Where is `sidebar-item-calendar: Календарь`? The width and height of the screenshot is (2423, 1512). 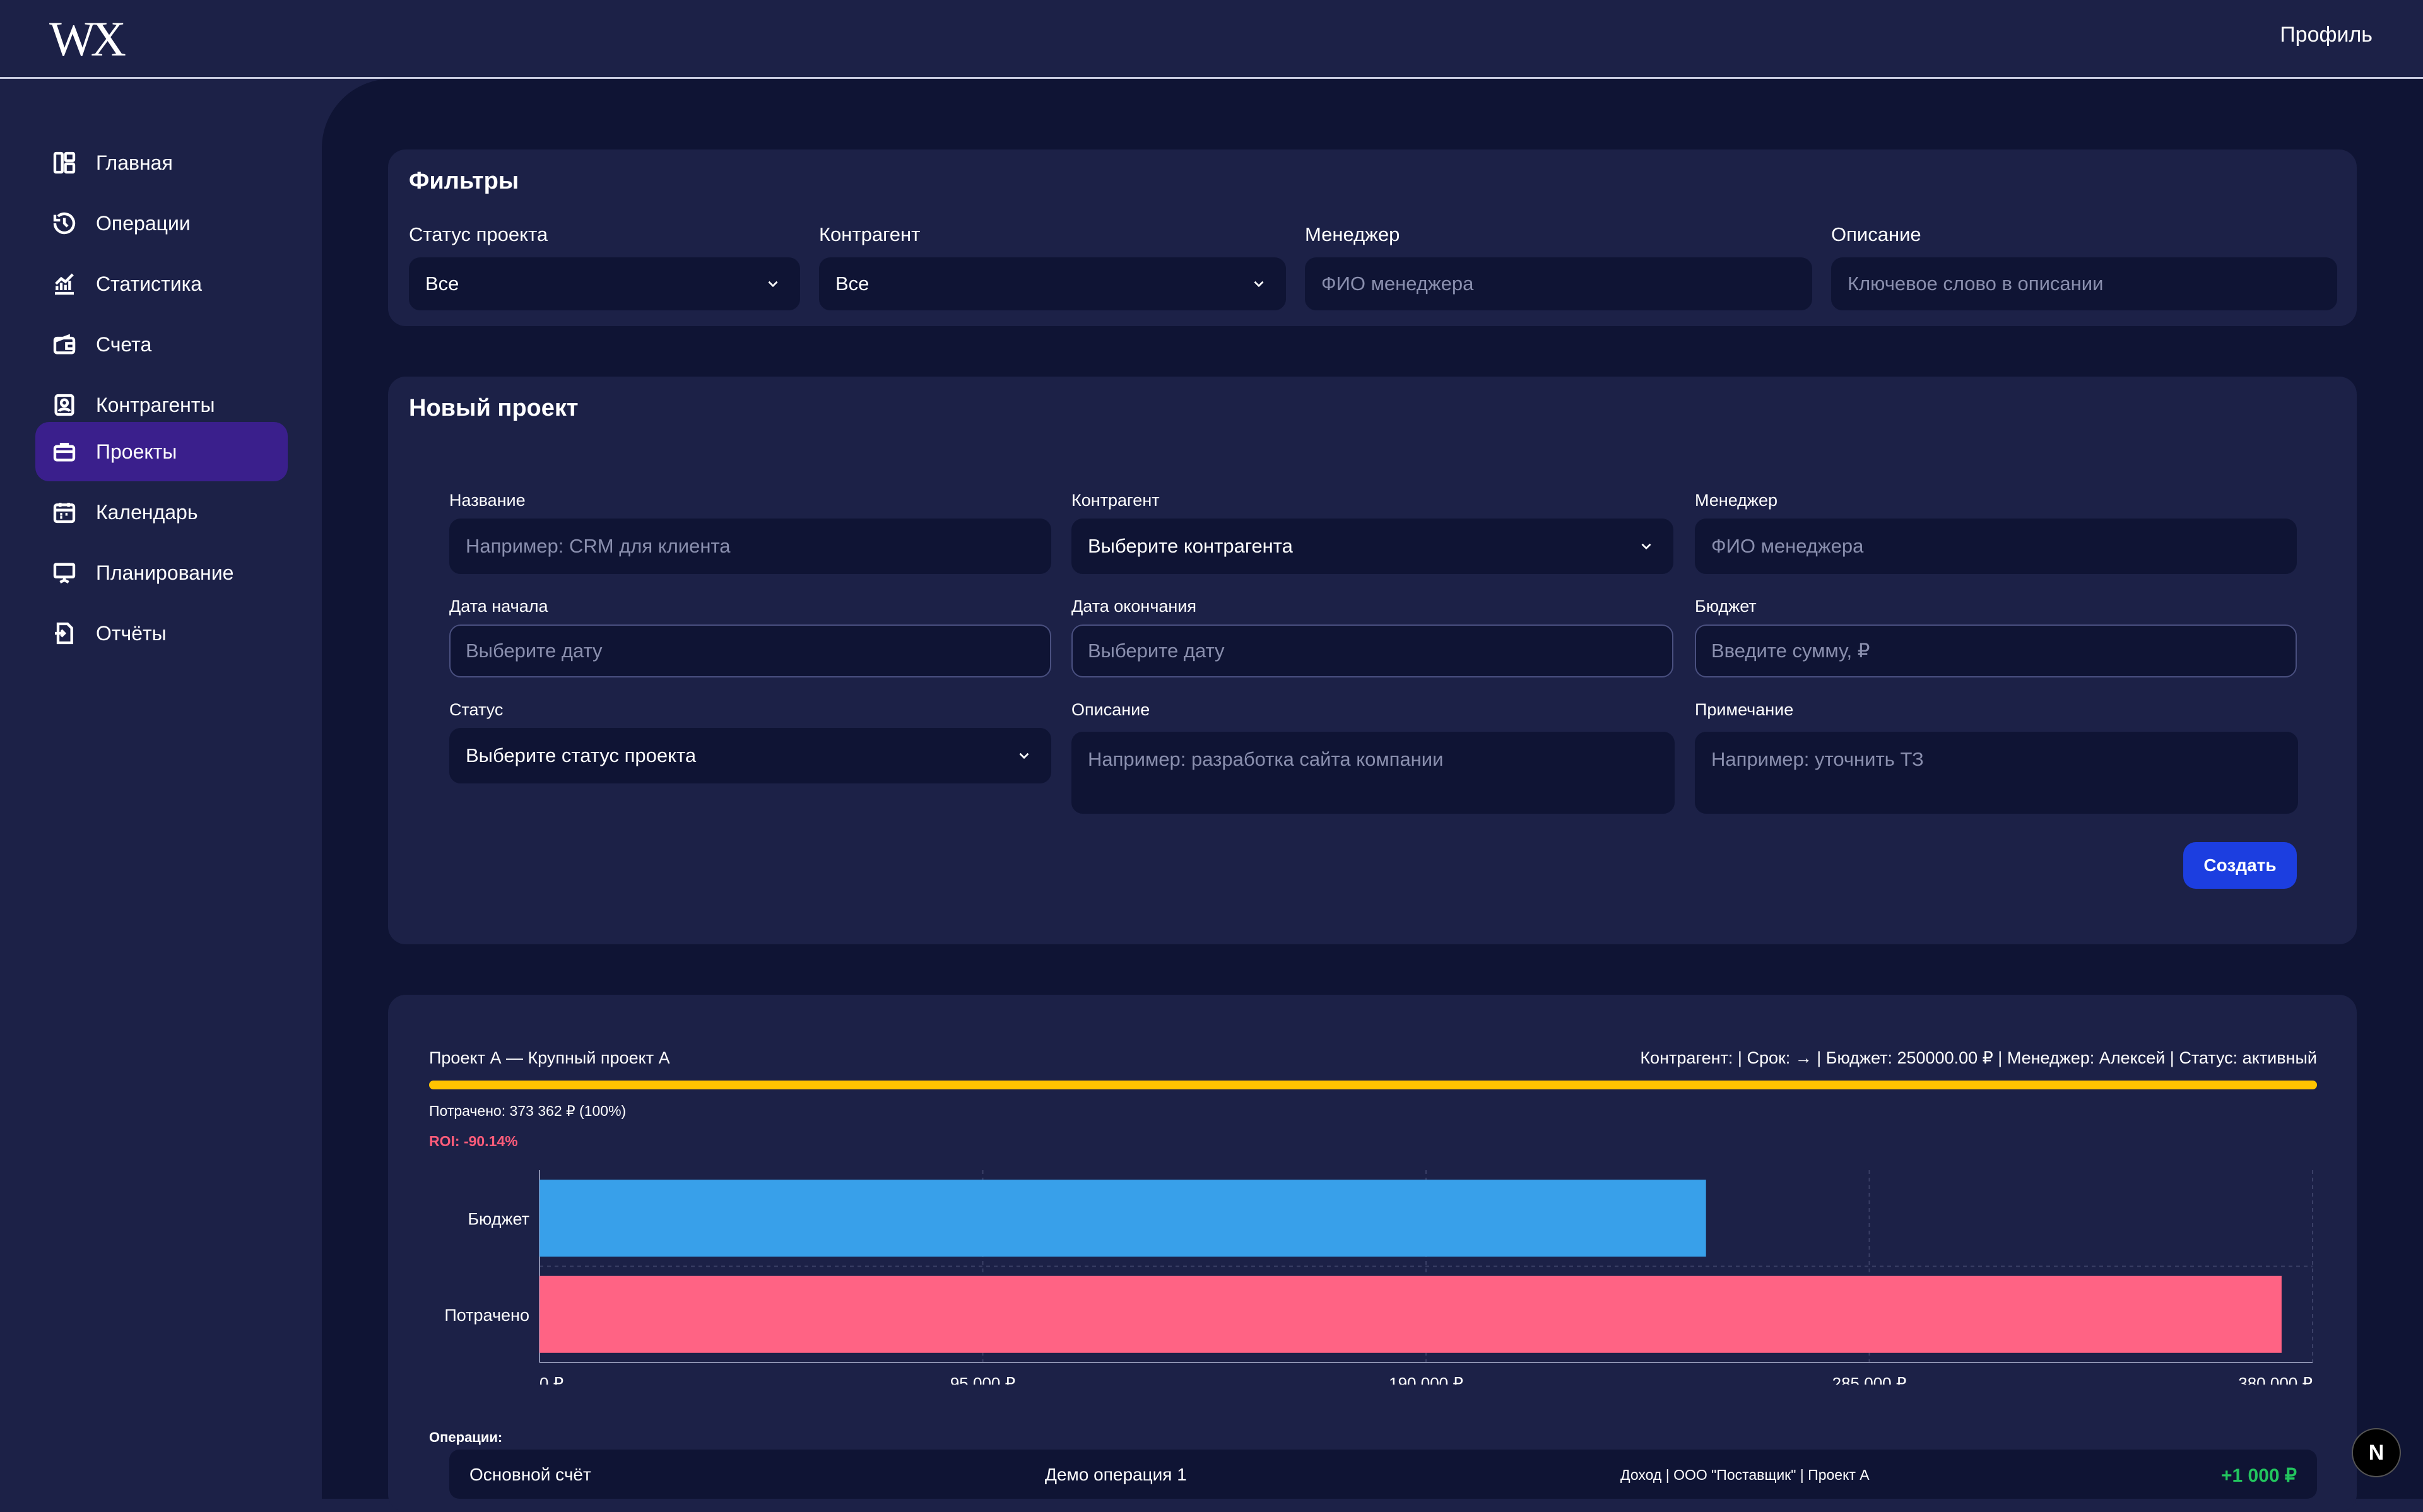
sidebar-item-calendar: Календарь is located at coordinates (161, 512).